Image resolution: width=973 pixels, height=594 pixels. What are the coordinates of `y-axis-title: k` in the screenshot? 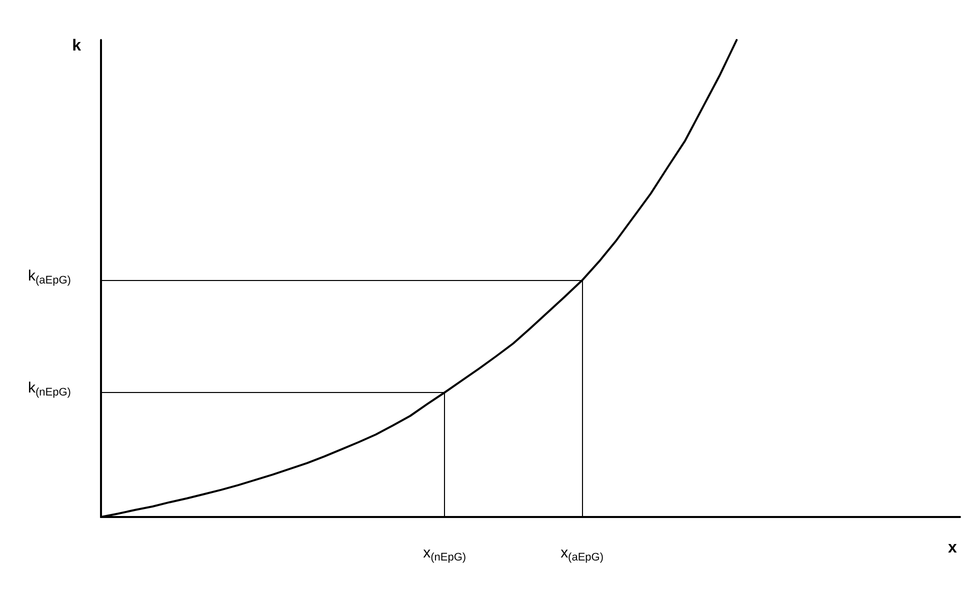 It's located at (77, 46).